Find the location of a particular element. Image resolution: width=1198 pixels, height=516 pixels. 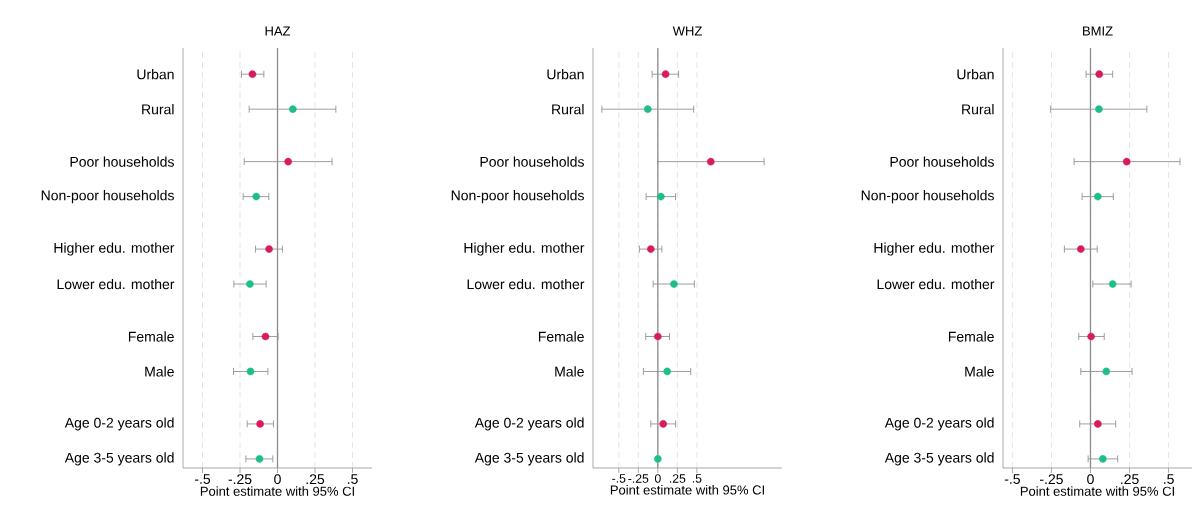

chart-title: BMIZ is located at coordinates (1098, 31).